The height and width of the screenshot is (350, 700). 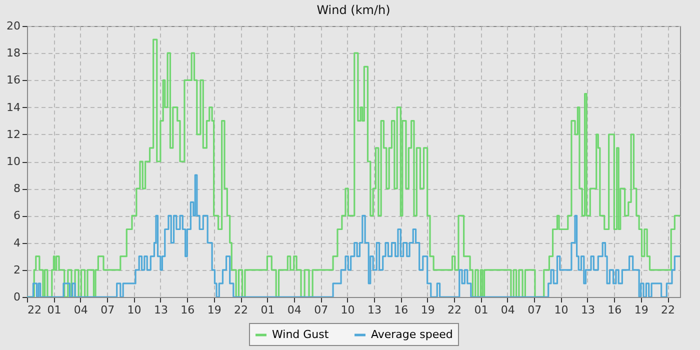 I want to click on y-tick-label: 10, so click(x=13, y=161).